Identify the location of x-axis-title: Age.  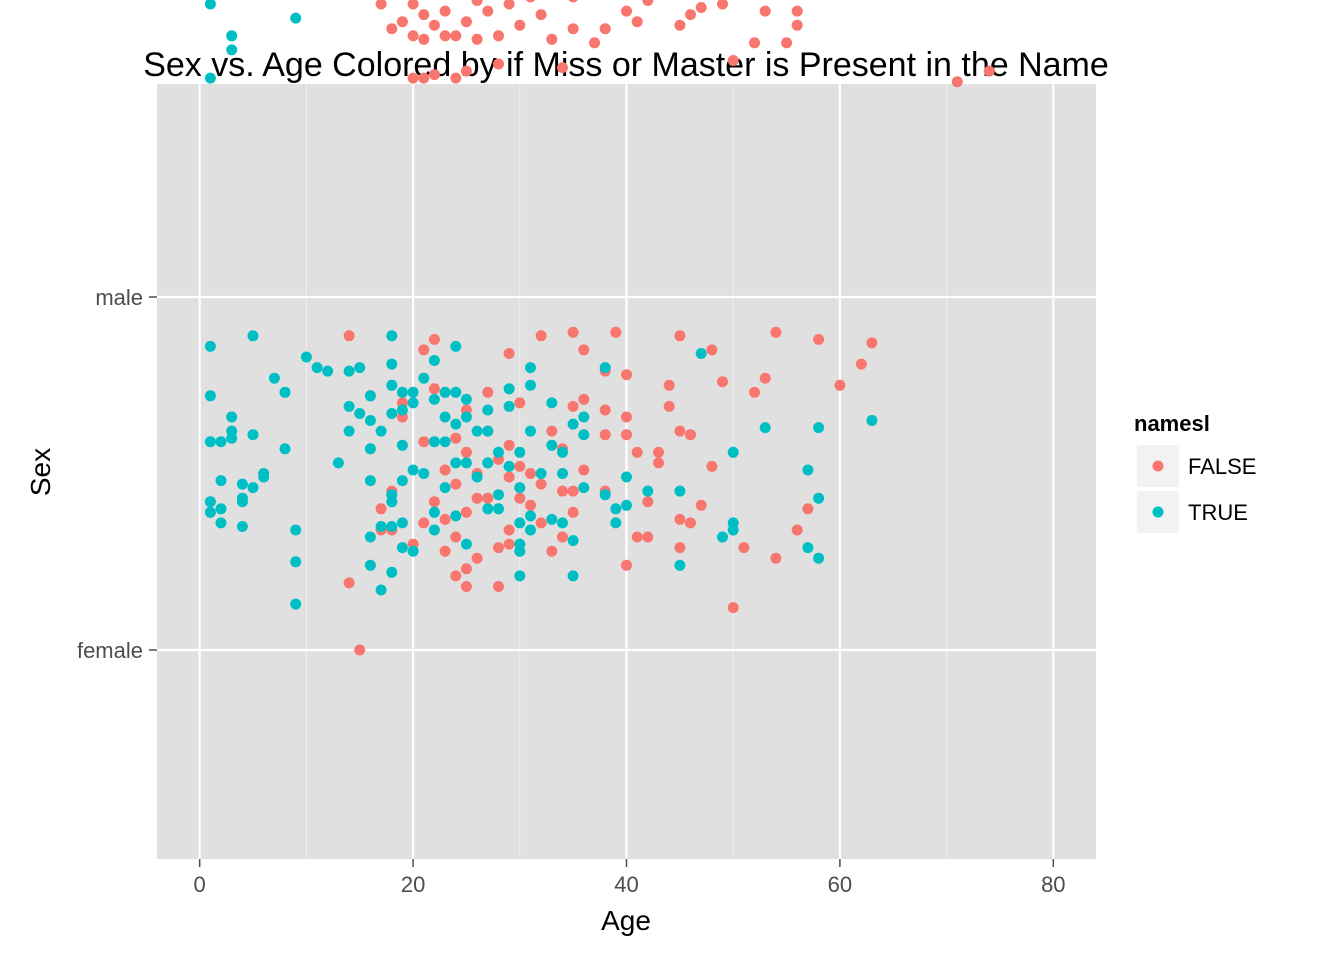
(626, 920).